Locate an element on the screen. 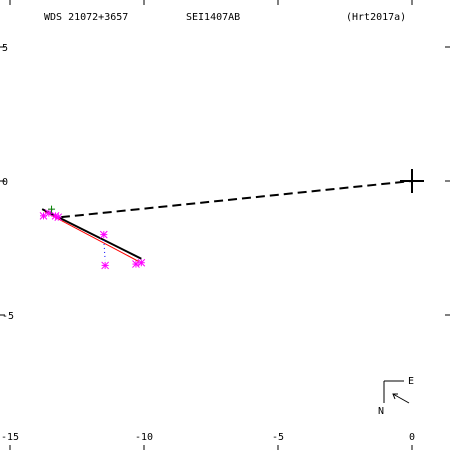 The image size is (450, 450). compass: E N is located at coordinates (396, 396).